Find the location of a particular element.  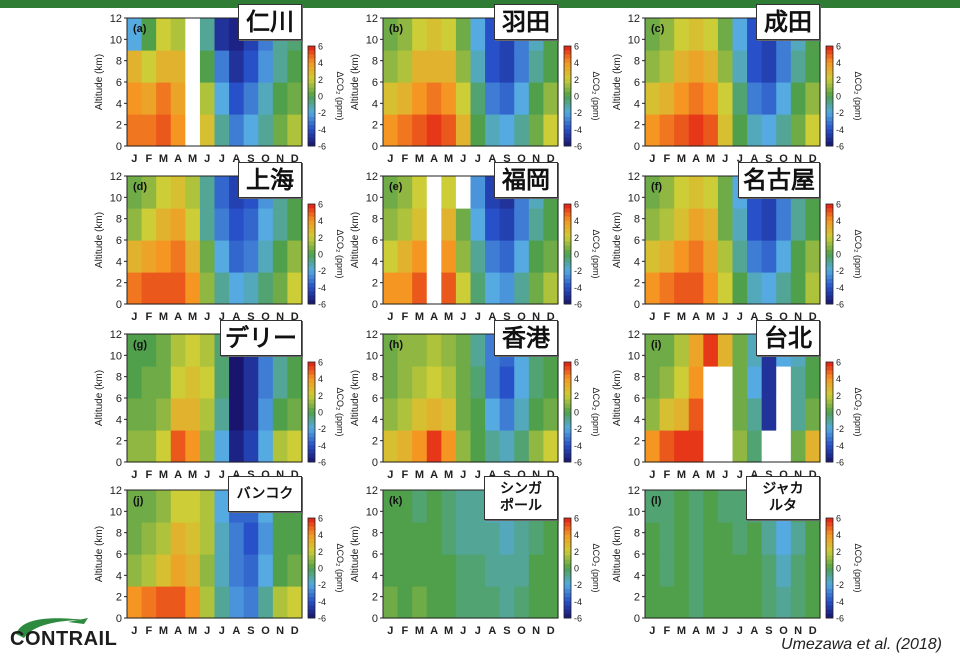

colorbar-tick-label: 4 is located at coordinates (838, 535).